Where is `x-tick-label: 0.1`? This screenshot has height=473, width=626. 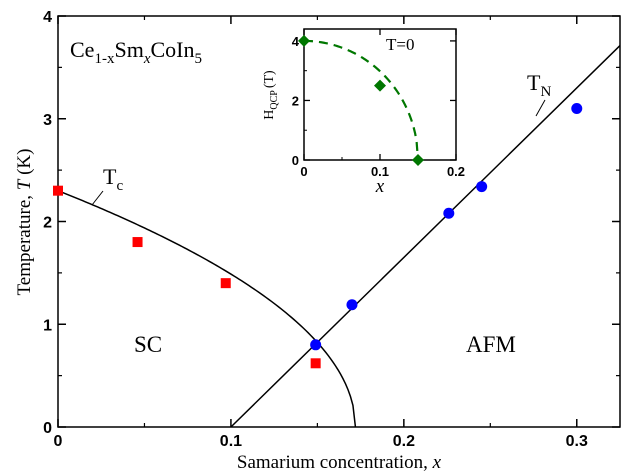
x-tick-label: 0.1 is located at coordinates (231, 441).